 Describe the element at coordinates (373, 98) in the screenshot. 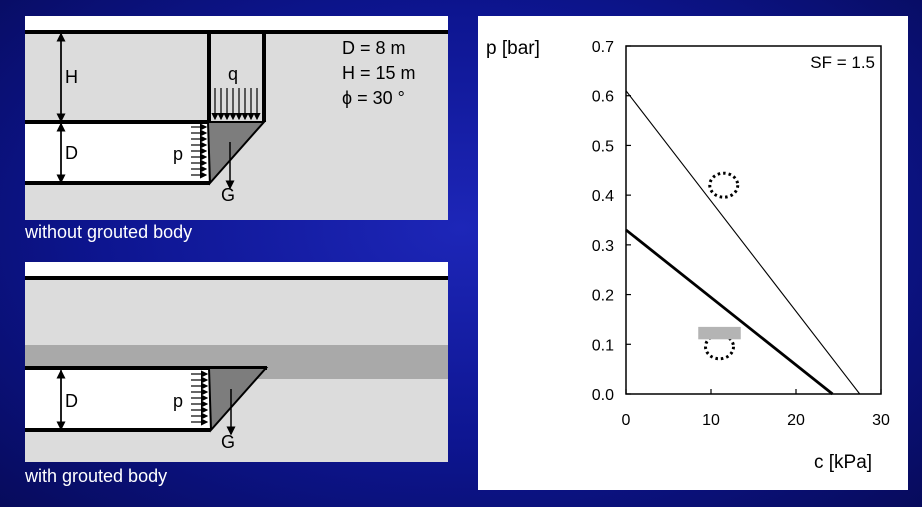

I see `param-phi: ϕ = 30 °` at that location.